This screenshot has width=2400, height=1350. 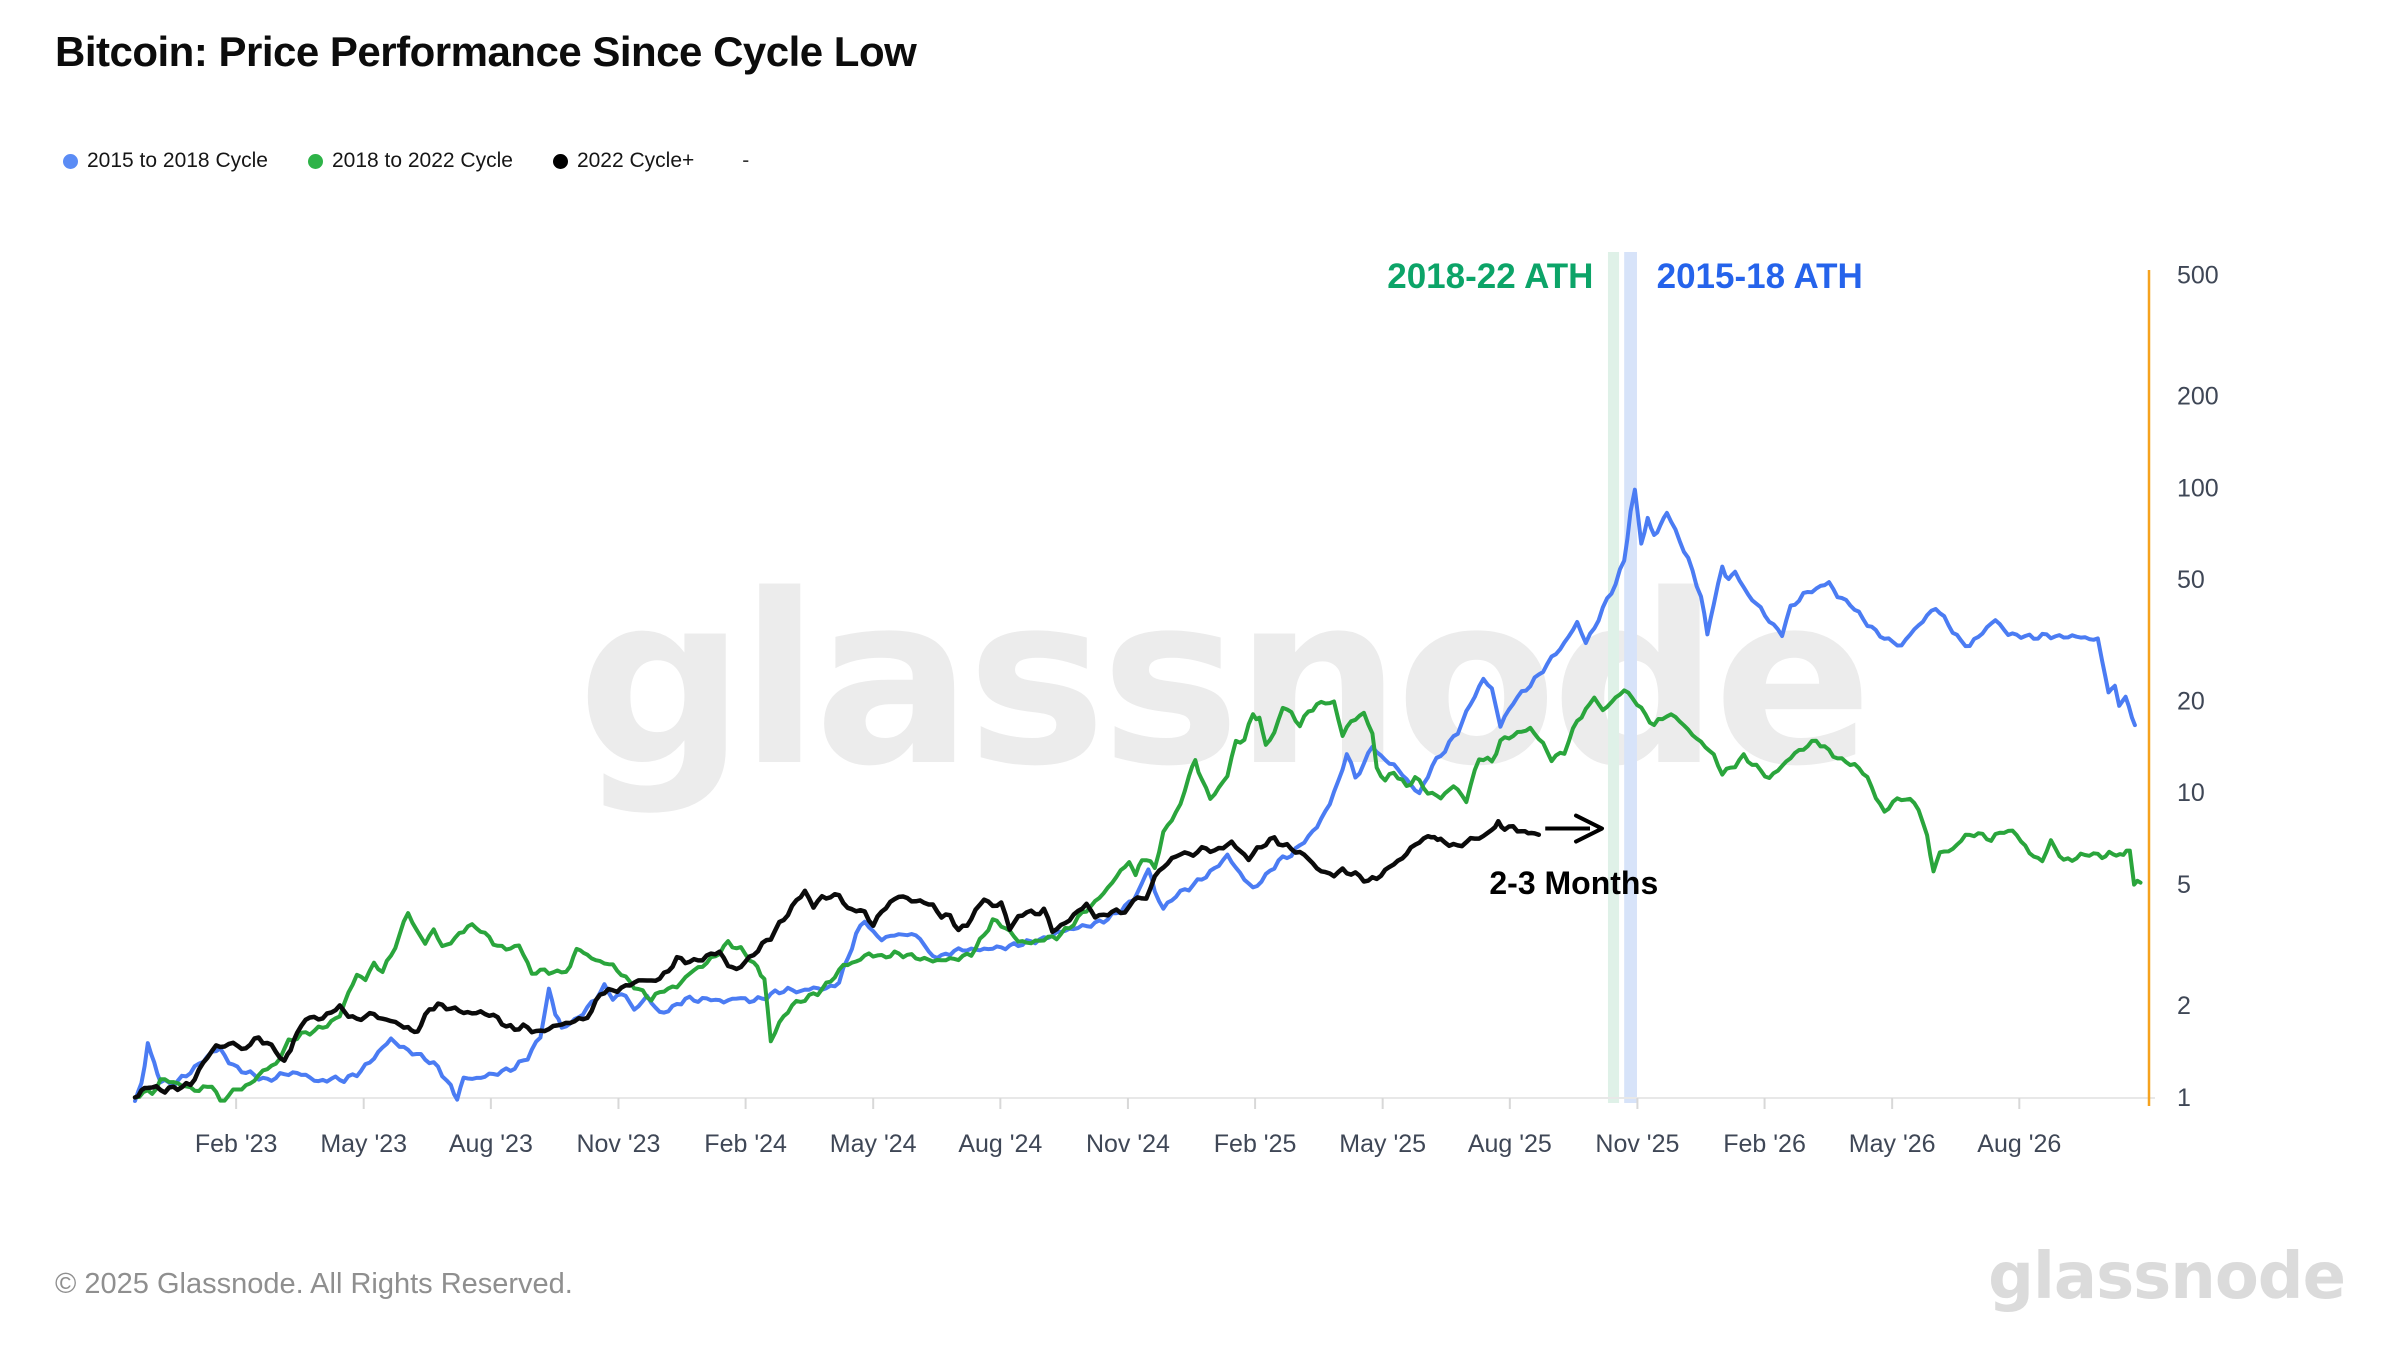 I want to click on x-tick-label-10: Aug '25, so click(x=1510, y=1144).